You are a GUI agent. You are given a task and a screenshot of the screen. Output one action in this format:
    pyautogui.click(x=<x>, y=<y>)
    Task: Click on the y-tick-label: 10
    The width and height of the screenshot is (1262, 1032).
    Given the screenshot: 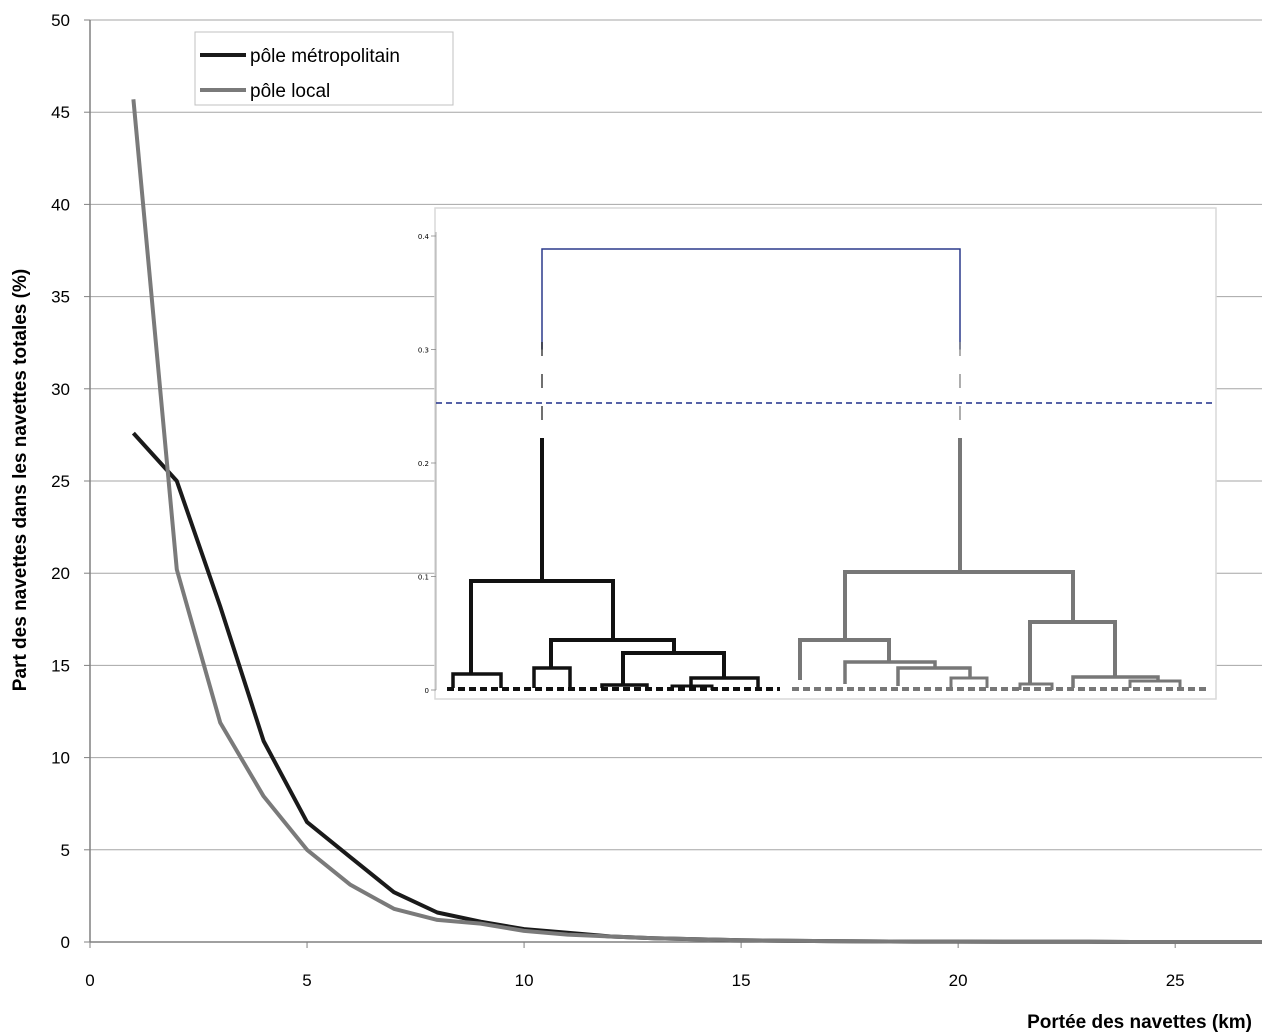 What is the action you would take?
    pyautogui.click(x=60, y=758)
    